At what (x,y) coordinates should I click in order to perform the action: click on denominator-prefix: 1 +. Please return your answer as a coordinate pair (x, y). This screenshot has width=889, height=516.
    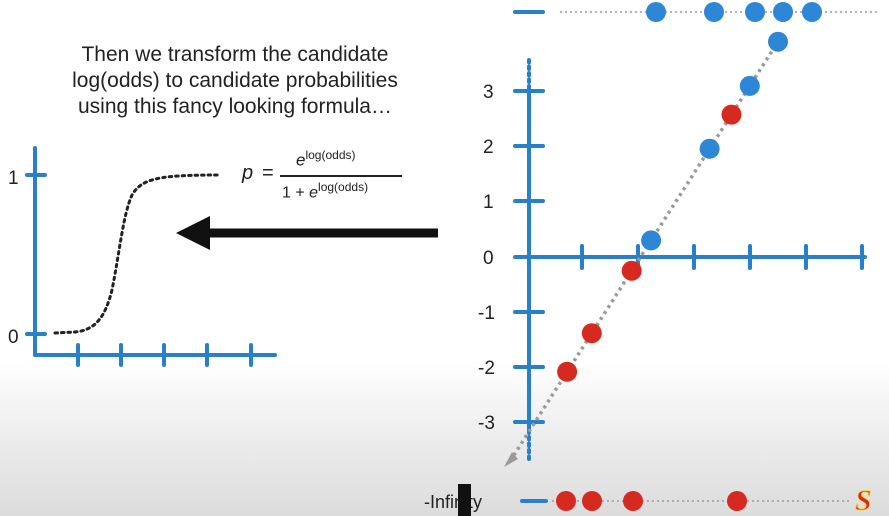
    Looking at the image, I should click on (296, 193).